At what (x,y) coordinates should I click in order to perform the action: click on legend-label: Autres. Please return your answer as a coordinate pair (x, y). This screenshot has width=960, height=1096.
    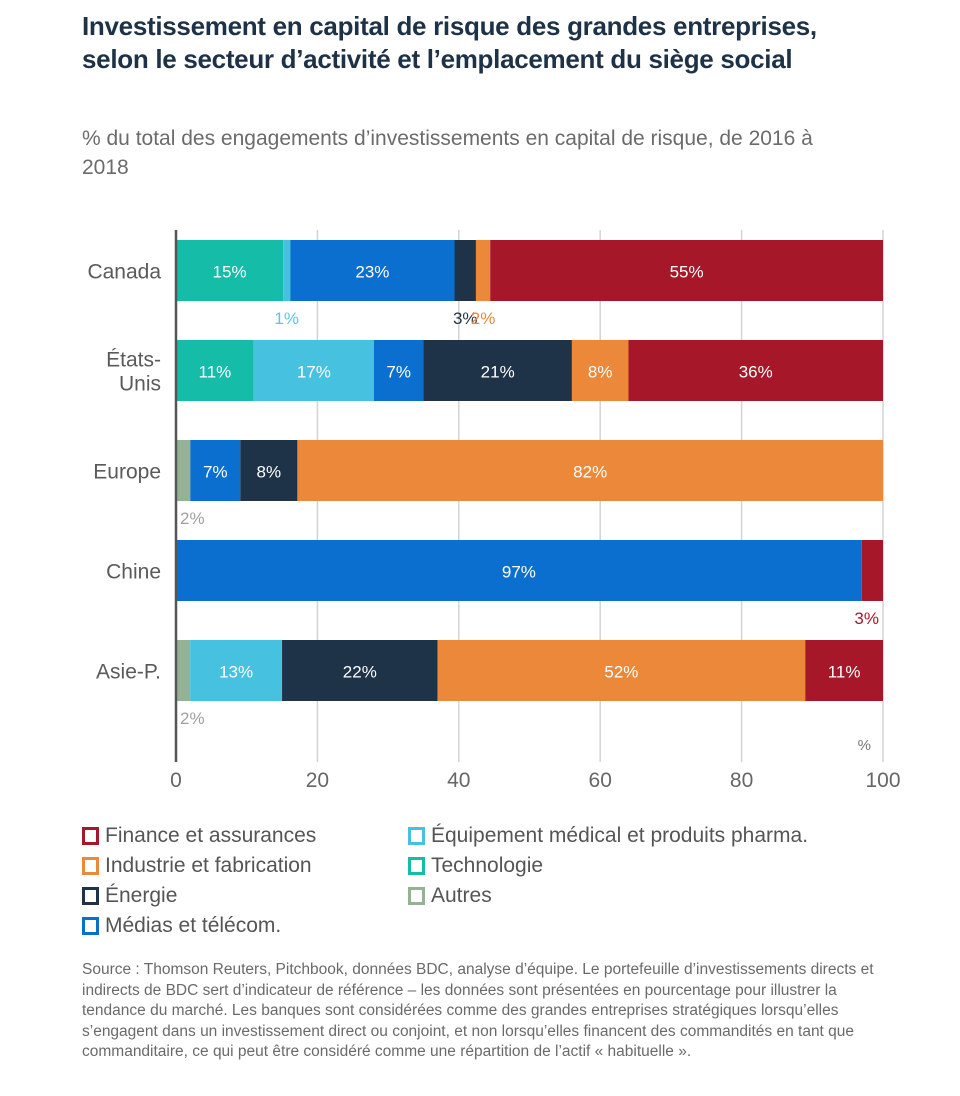
    Looking at the image, I should click on (461, 895).